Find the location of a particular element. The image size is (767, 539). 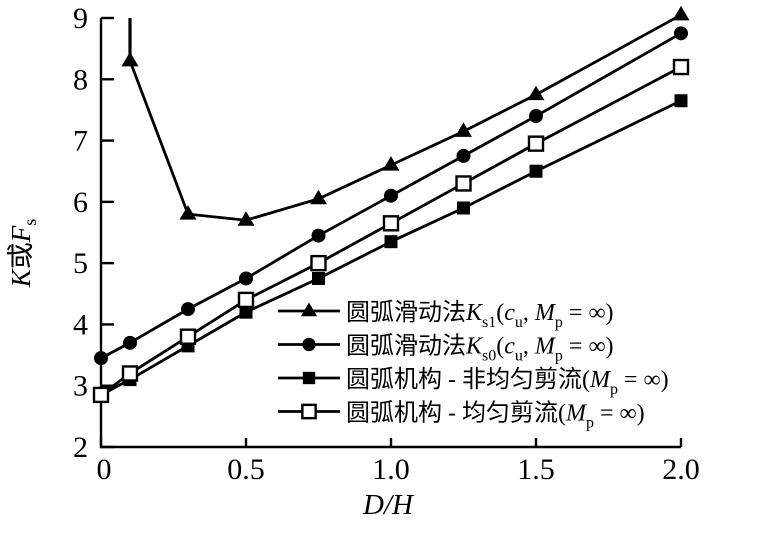

x-tick-label: 1.0 is located at coordinates (391, 469).